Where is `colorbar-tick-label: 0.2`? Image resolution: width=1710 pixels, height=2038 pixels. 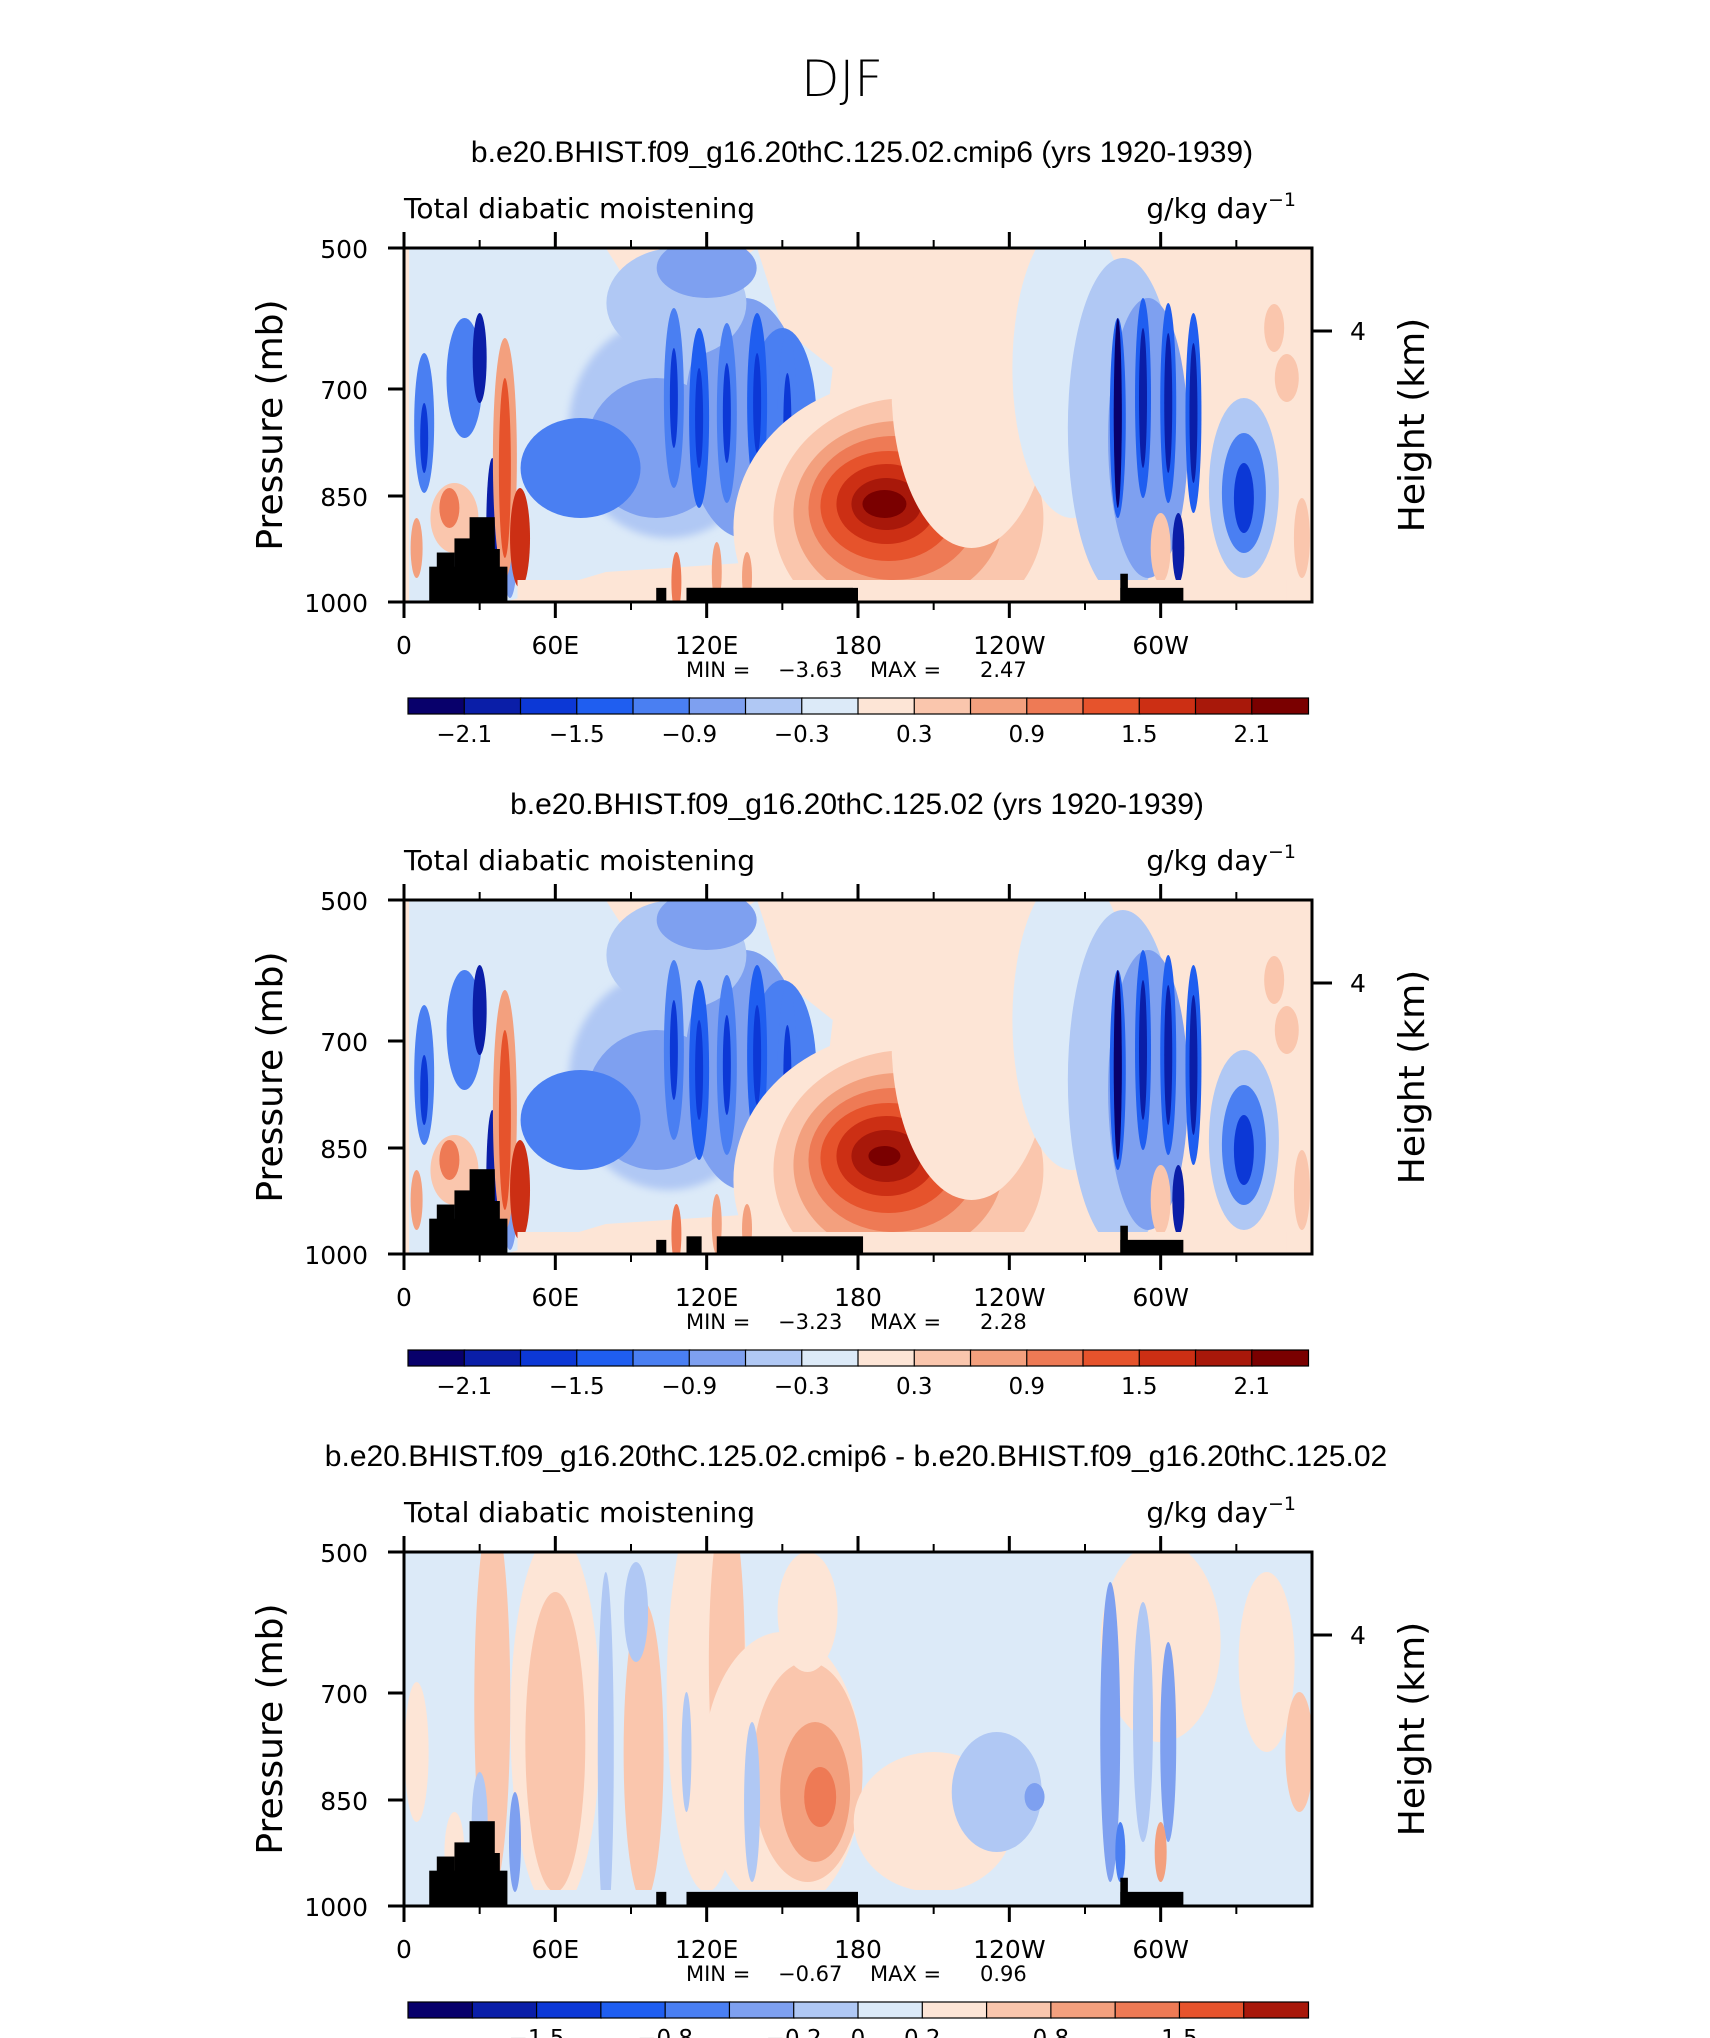 colorbar-tick-label: 0.2 is located at coordinates (922, 2032).